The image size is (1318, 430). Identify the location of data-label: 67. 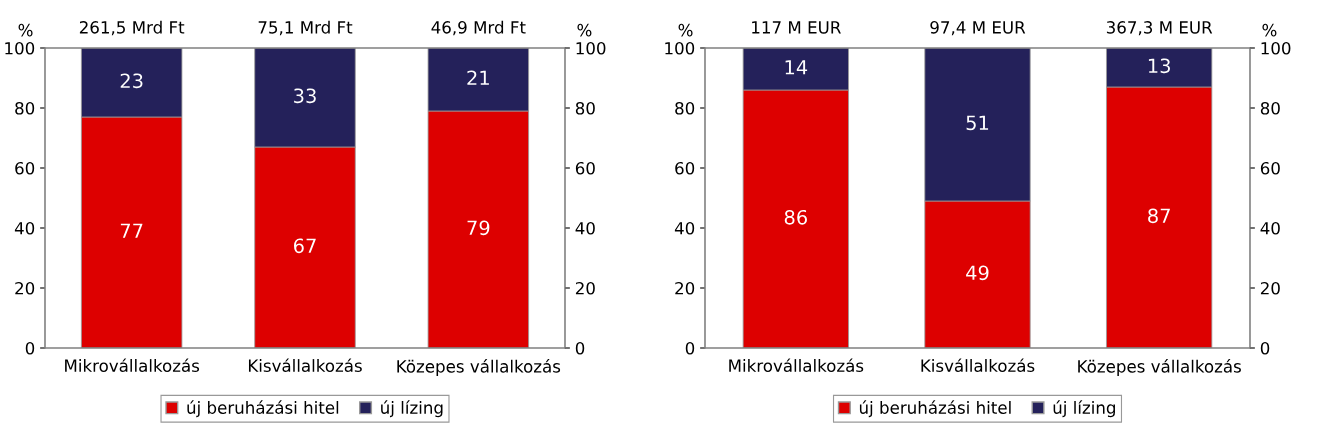
(304, 246).